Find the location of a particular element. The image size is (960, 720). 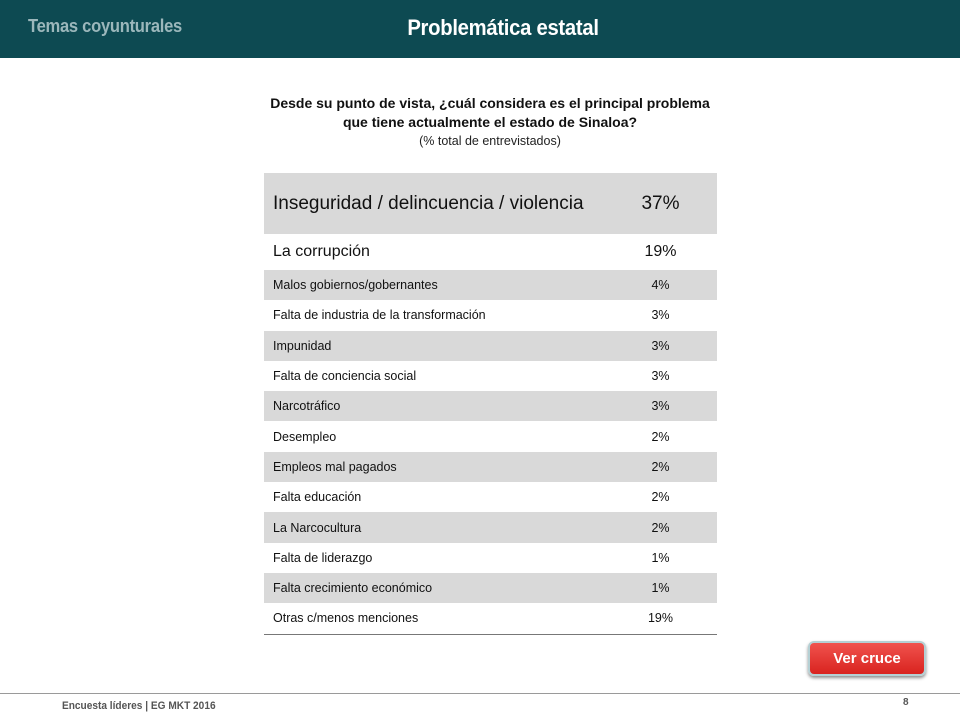

row-label: Malos gobiernos/gobernantes is located at coordinates (355, 285).